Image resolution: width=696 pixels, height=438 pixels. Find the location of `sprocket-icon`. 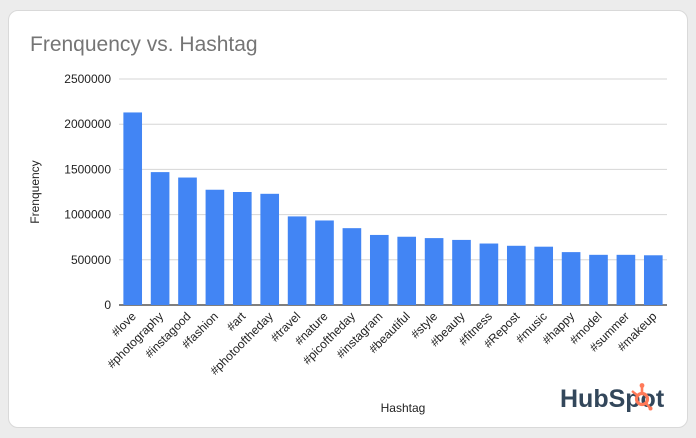

sprocket-icon is located at coordinates (642, 397).